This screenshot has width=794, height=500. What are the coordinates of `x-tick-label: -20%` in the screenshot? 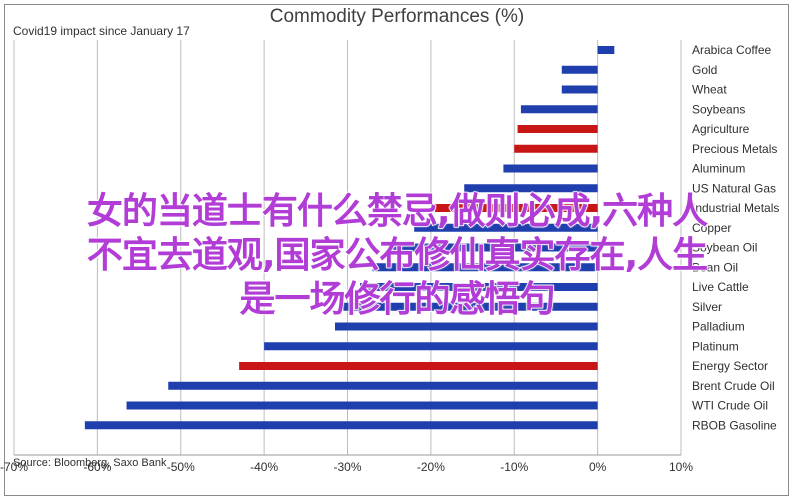 It's located at (431, 467).